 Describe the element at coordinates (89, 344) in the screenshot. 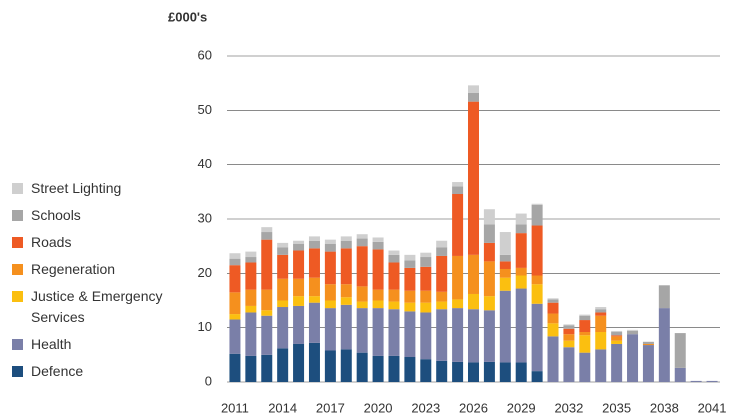

I see `legend-item: Health` at that location.